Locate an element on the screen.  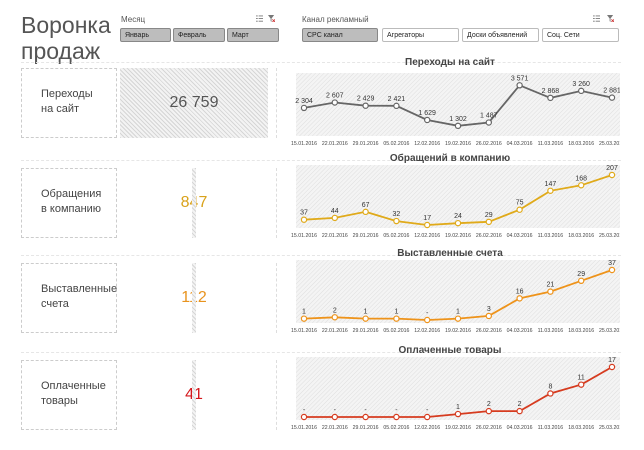
metric-label: Оплаченные товары is located at coordinates (73, 394).